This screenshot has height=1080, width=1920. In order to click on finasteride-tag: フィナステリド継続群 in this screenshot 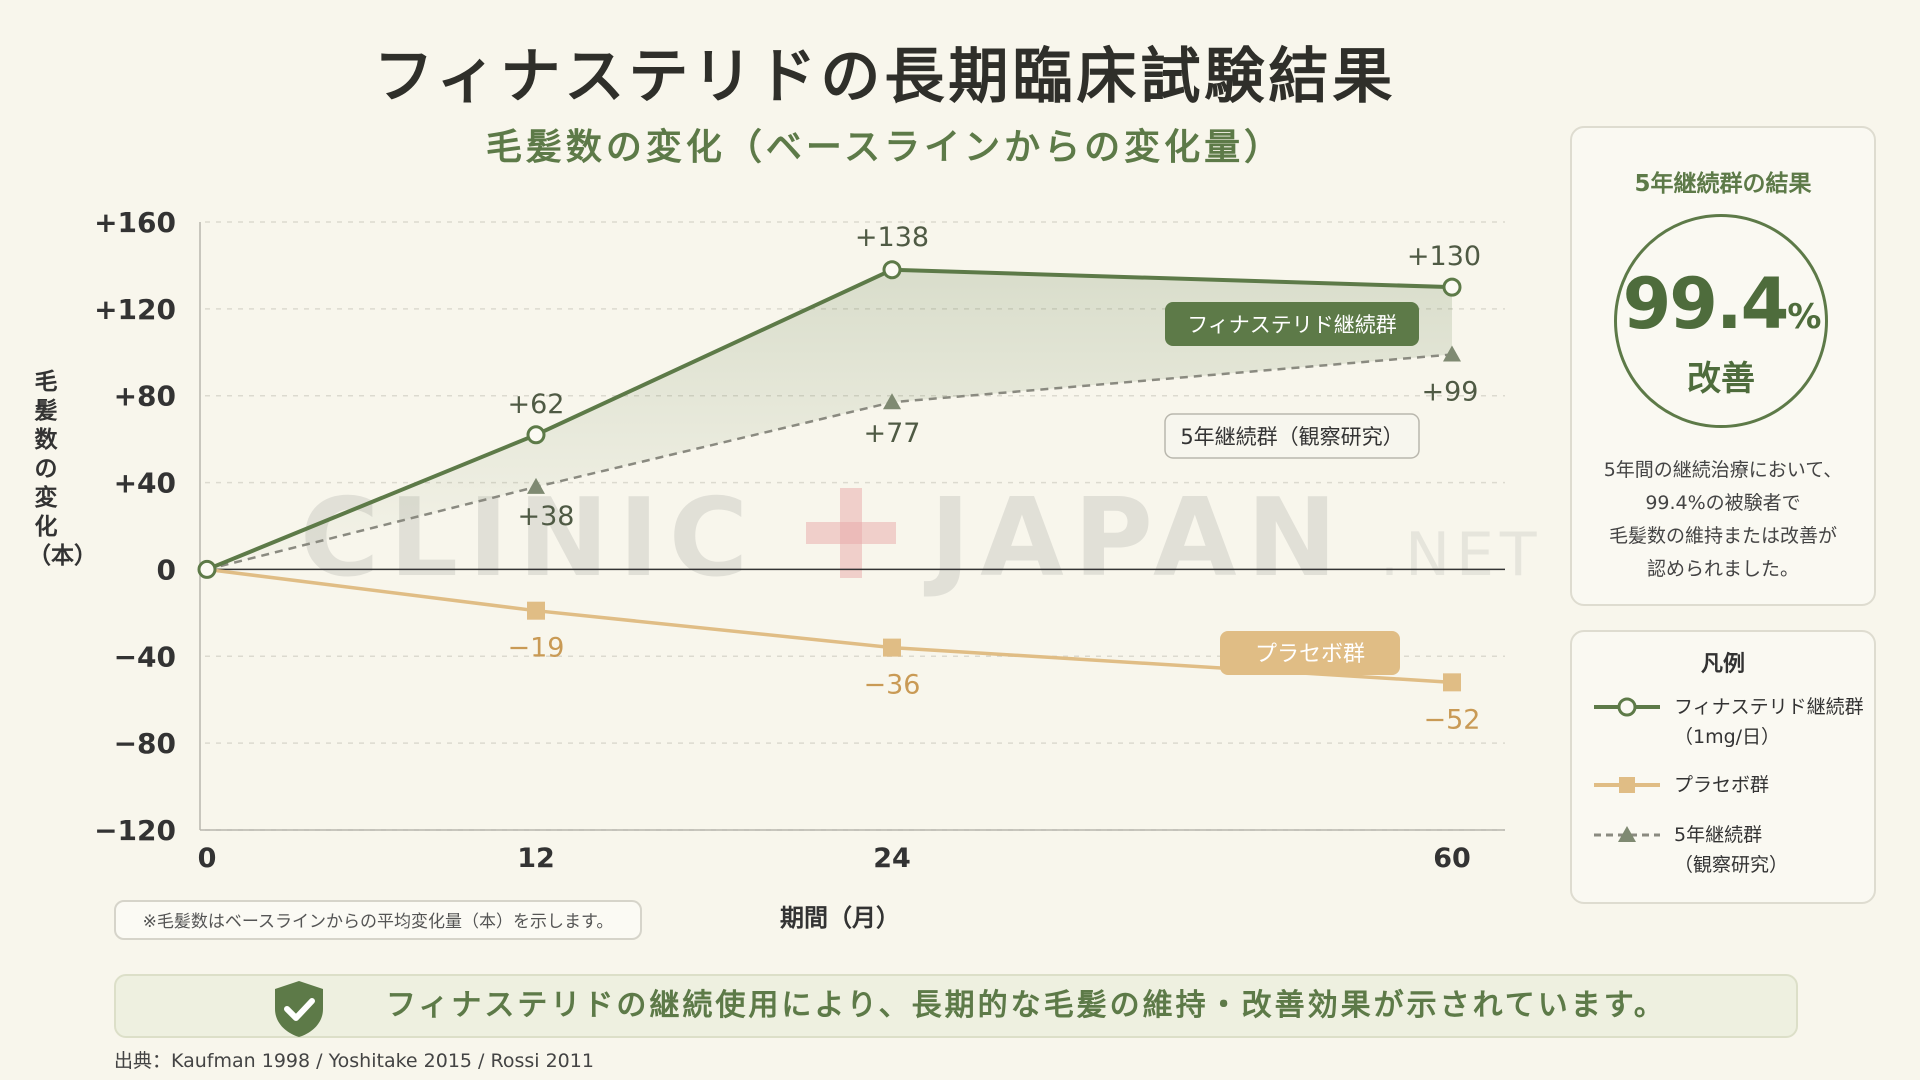, I will do `click(1292, 325)`.